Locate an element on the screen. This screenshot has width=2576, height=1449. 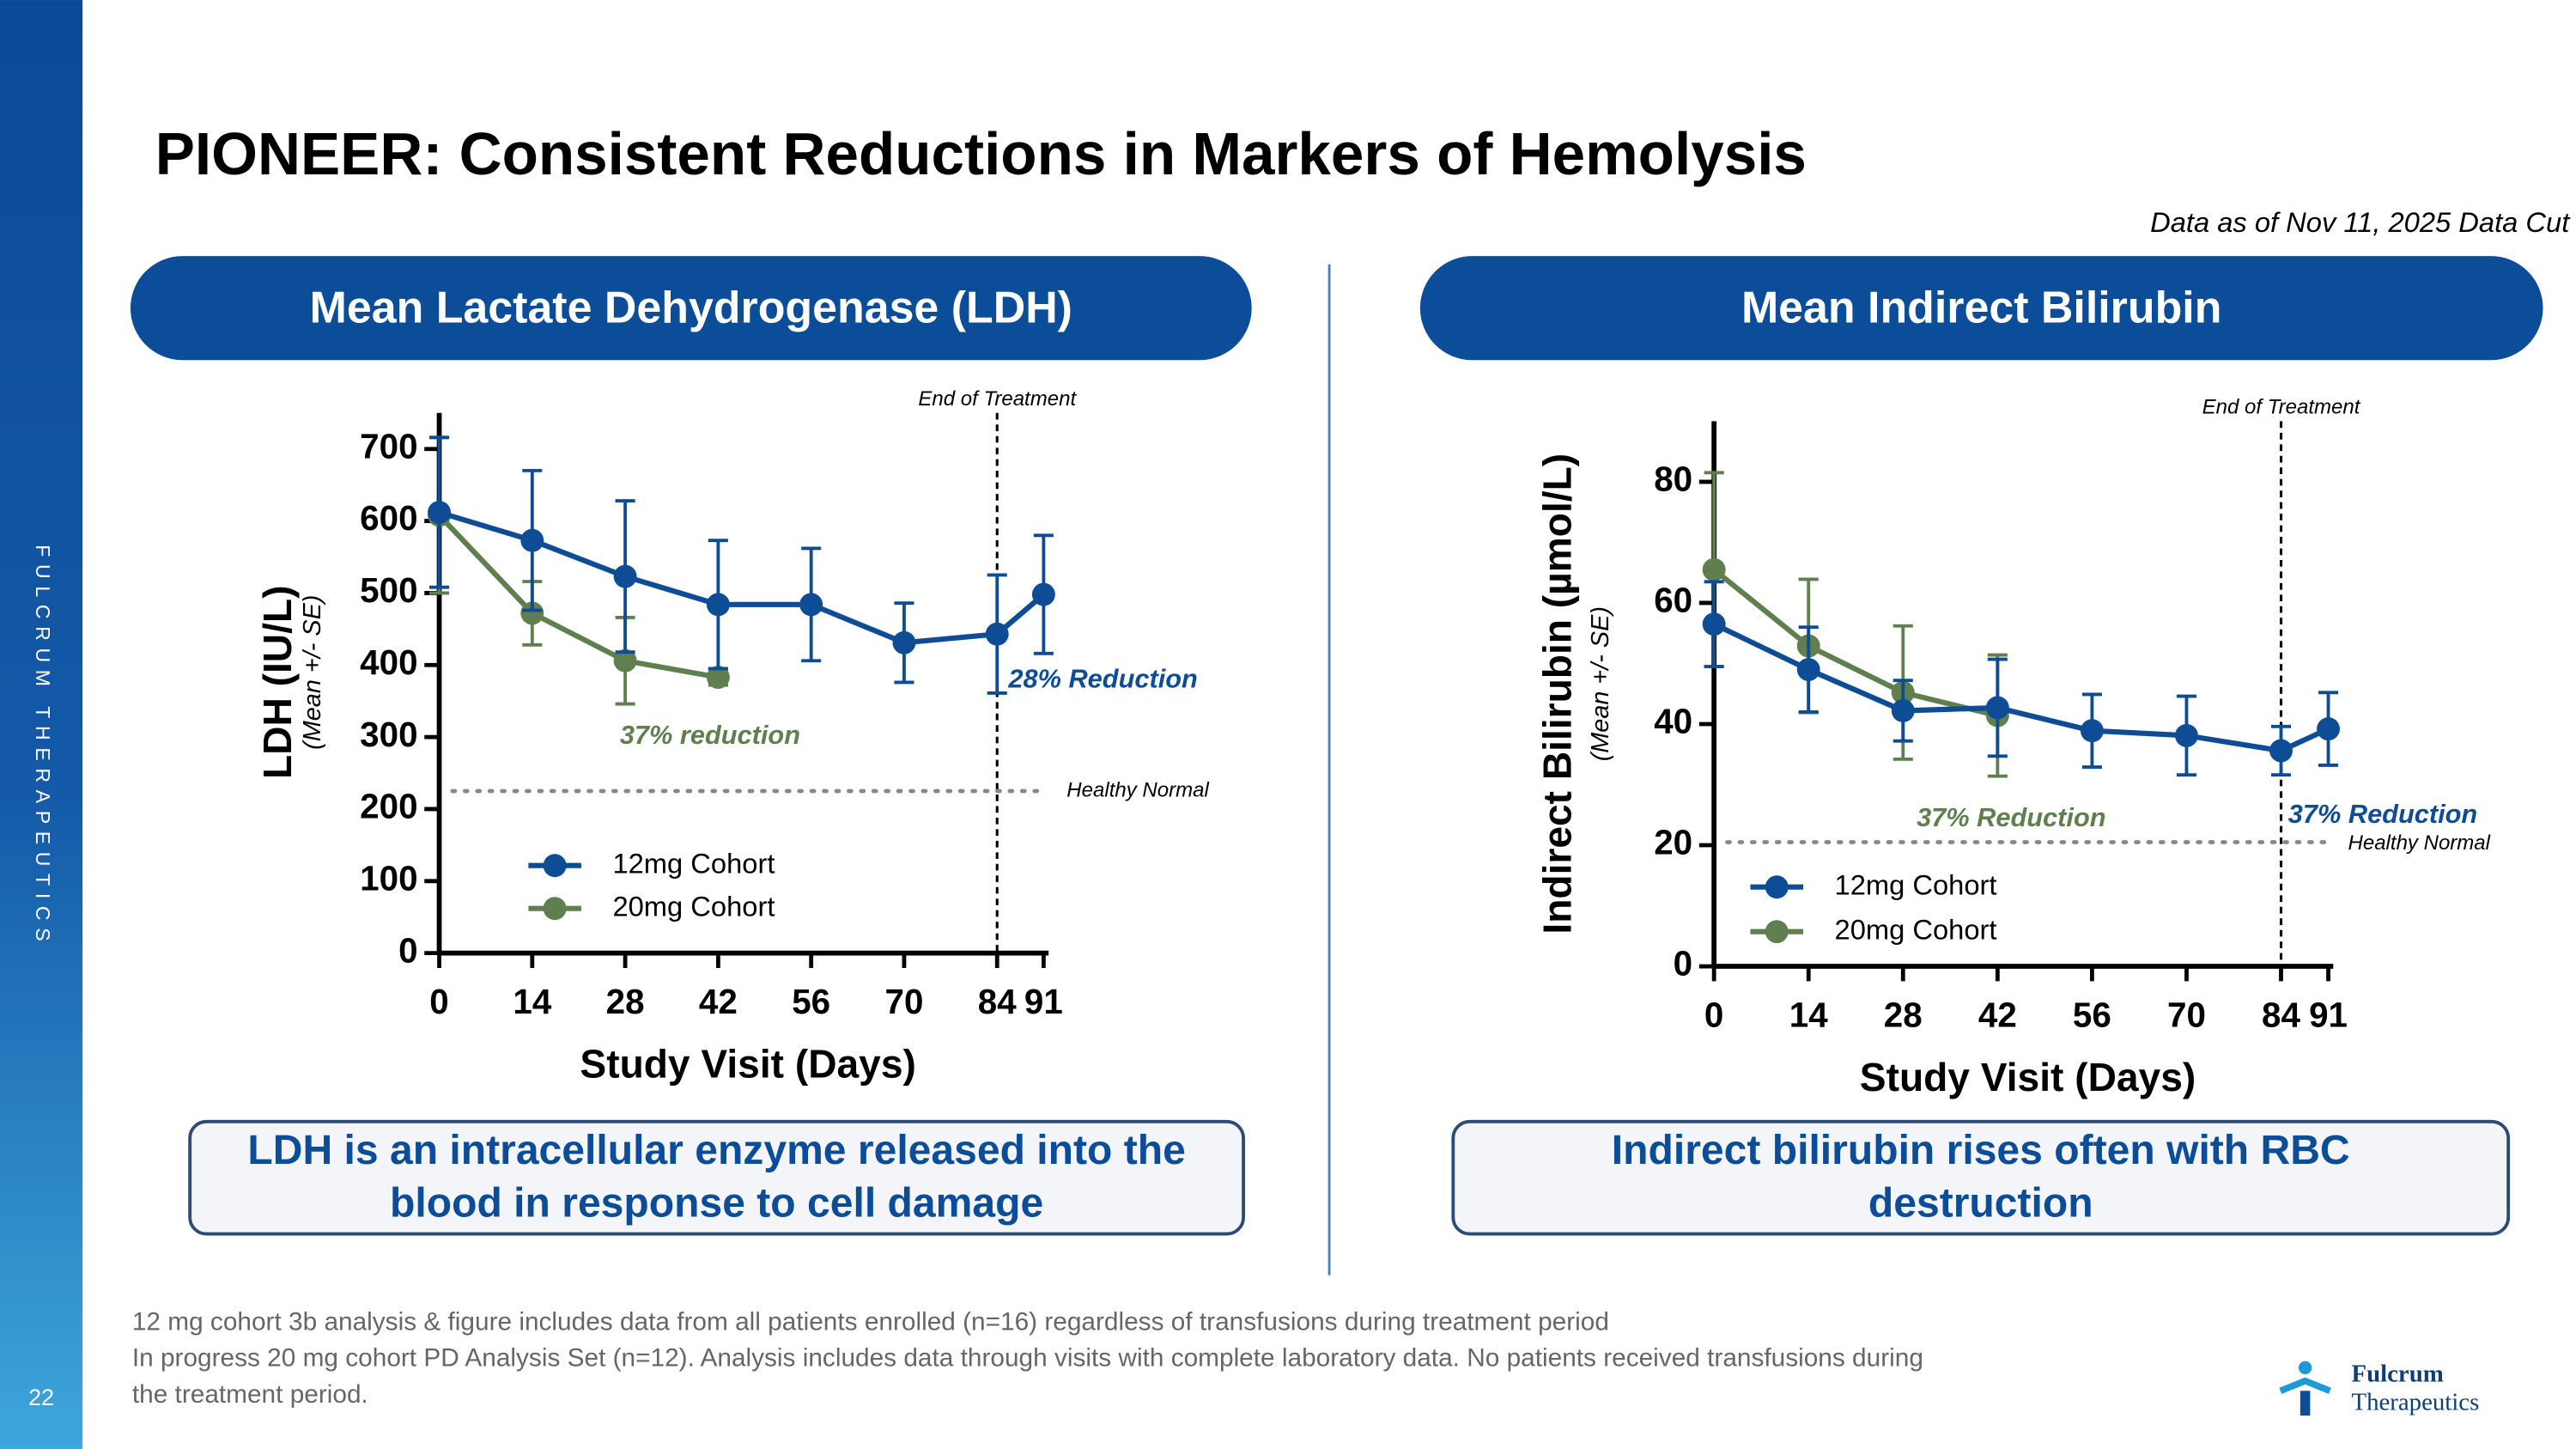
y-tick-label: 200 is located at coordinates (388, 806).